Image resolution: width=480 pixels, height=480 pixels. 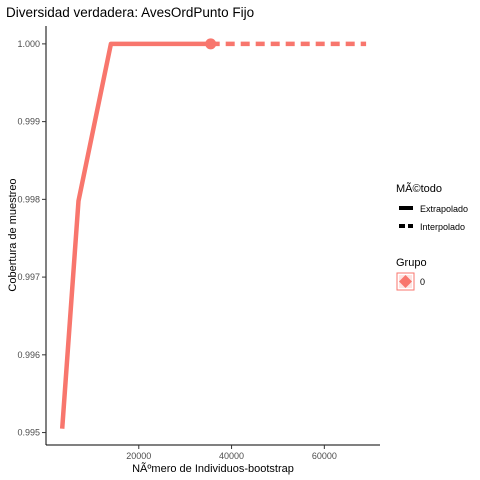 I want to click on y-tick-label: 0.996, so click(x=28, y=355).